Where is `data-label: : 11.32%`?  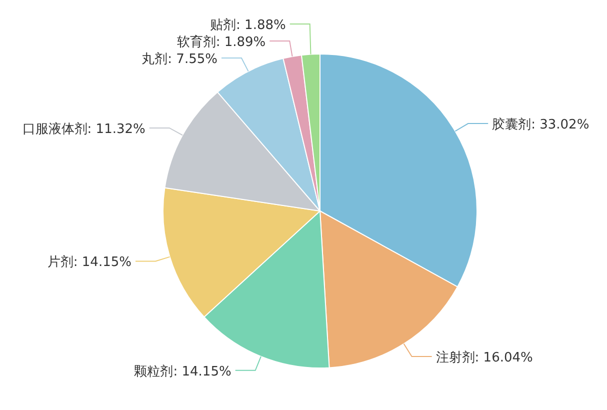
data-label: : 11.32% is located at coordinates (116, 129).